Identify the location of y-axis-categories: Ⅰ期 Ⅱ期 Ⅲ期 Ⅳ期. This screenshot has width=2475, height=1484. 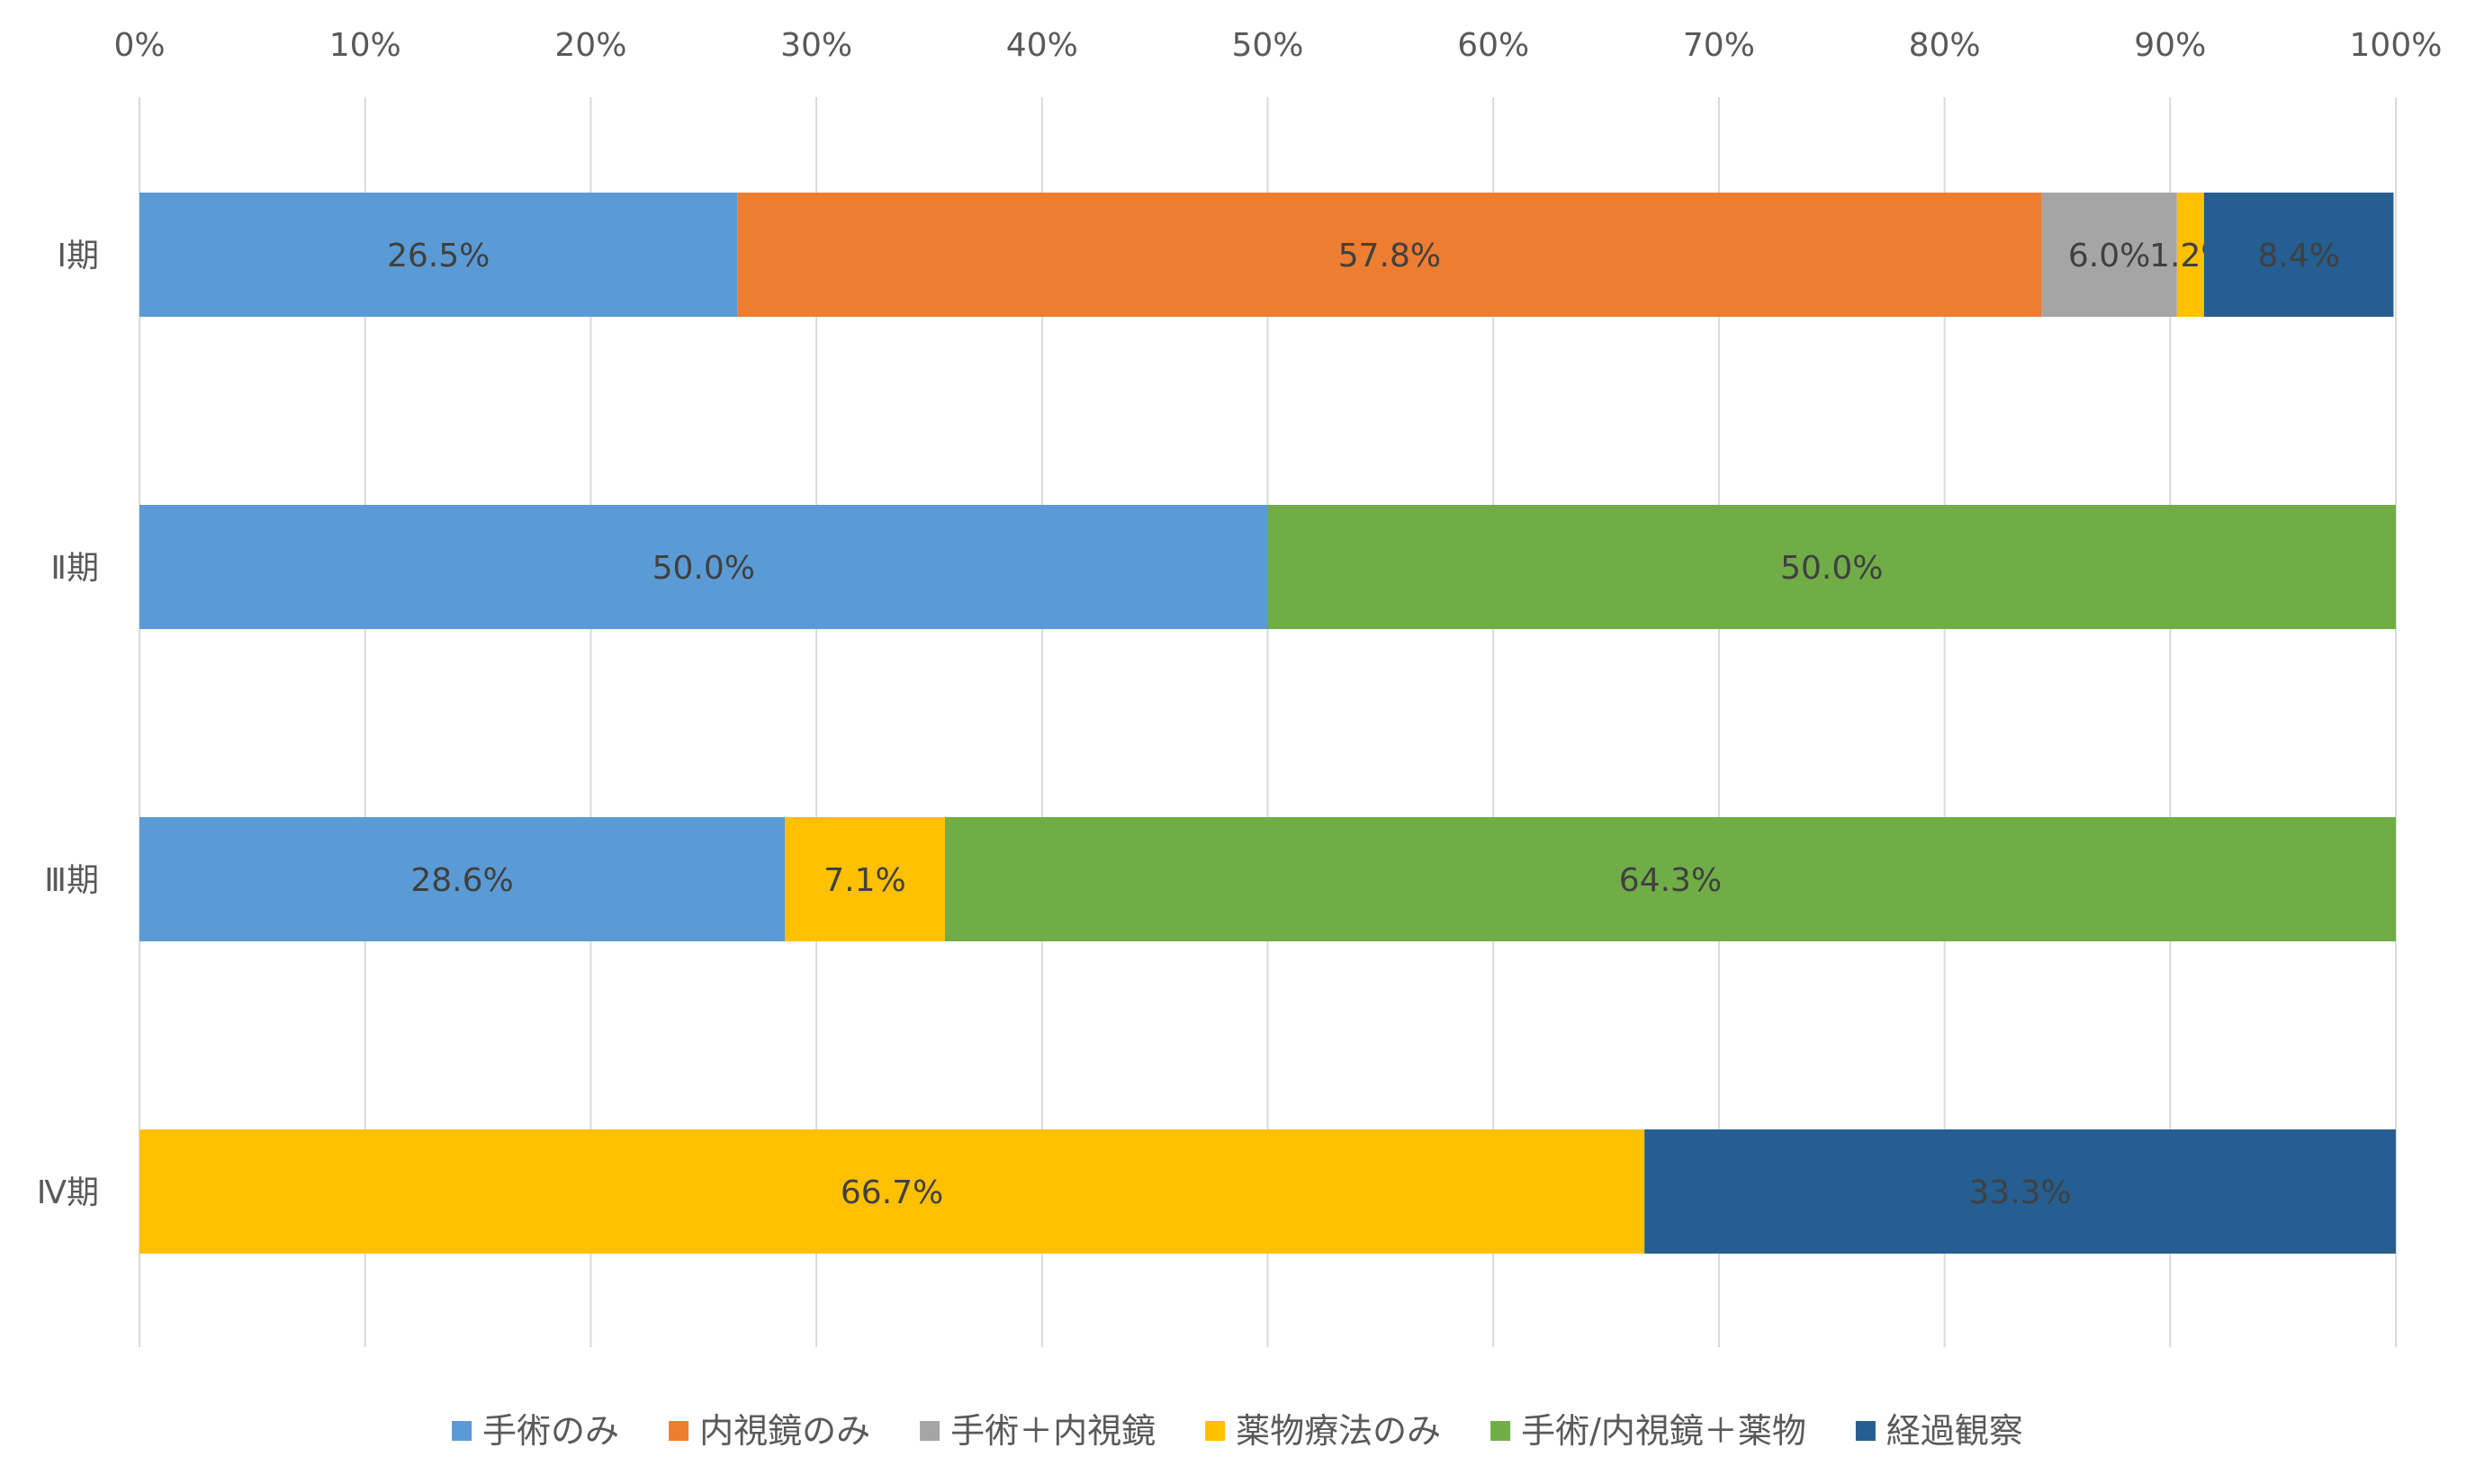
(68, 724).